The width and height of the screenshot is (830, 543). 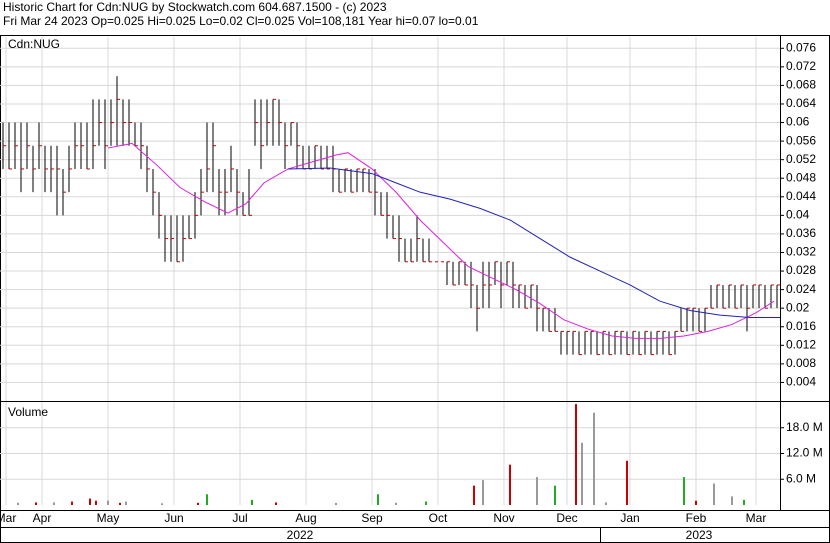 What do you see at coordinates (173, 518) in the screenshot?
I see `x-tick-label: Jun` at bounding box center [173, 518].